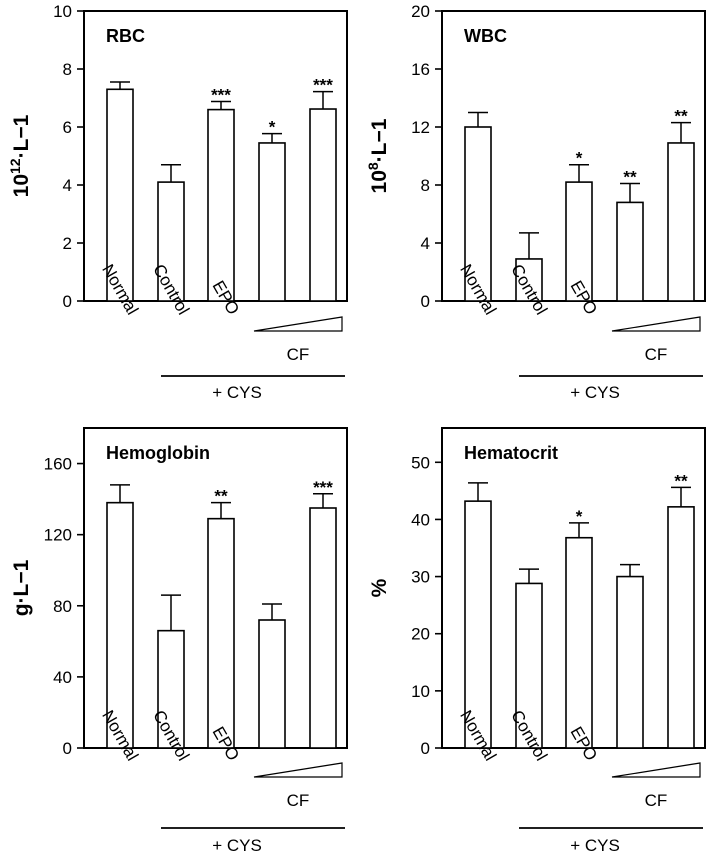 Image resolution: width=709 pixels, height=860 pixels. Describe the element at coordinates (15, 166) in the screenshot. I see `y-axis-label-exponent: 12` at that location.